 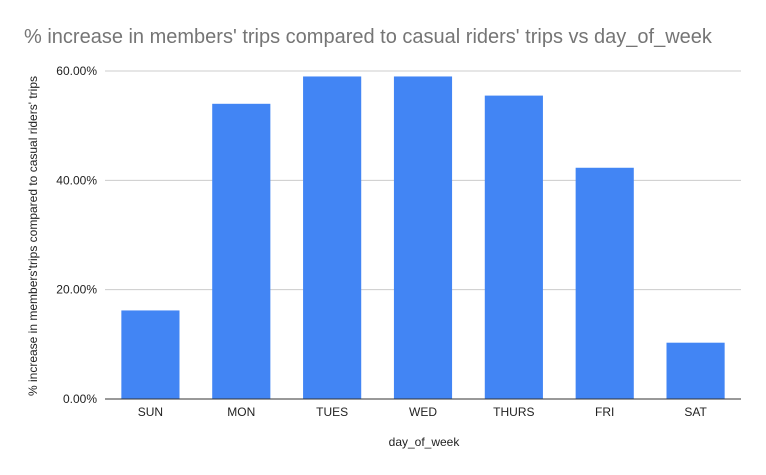 What do you see at coordinates (150, 354) in the screenshot?
I see `bar-sun` at bounding box center [150, 354].